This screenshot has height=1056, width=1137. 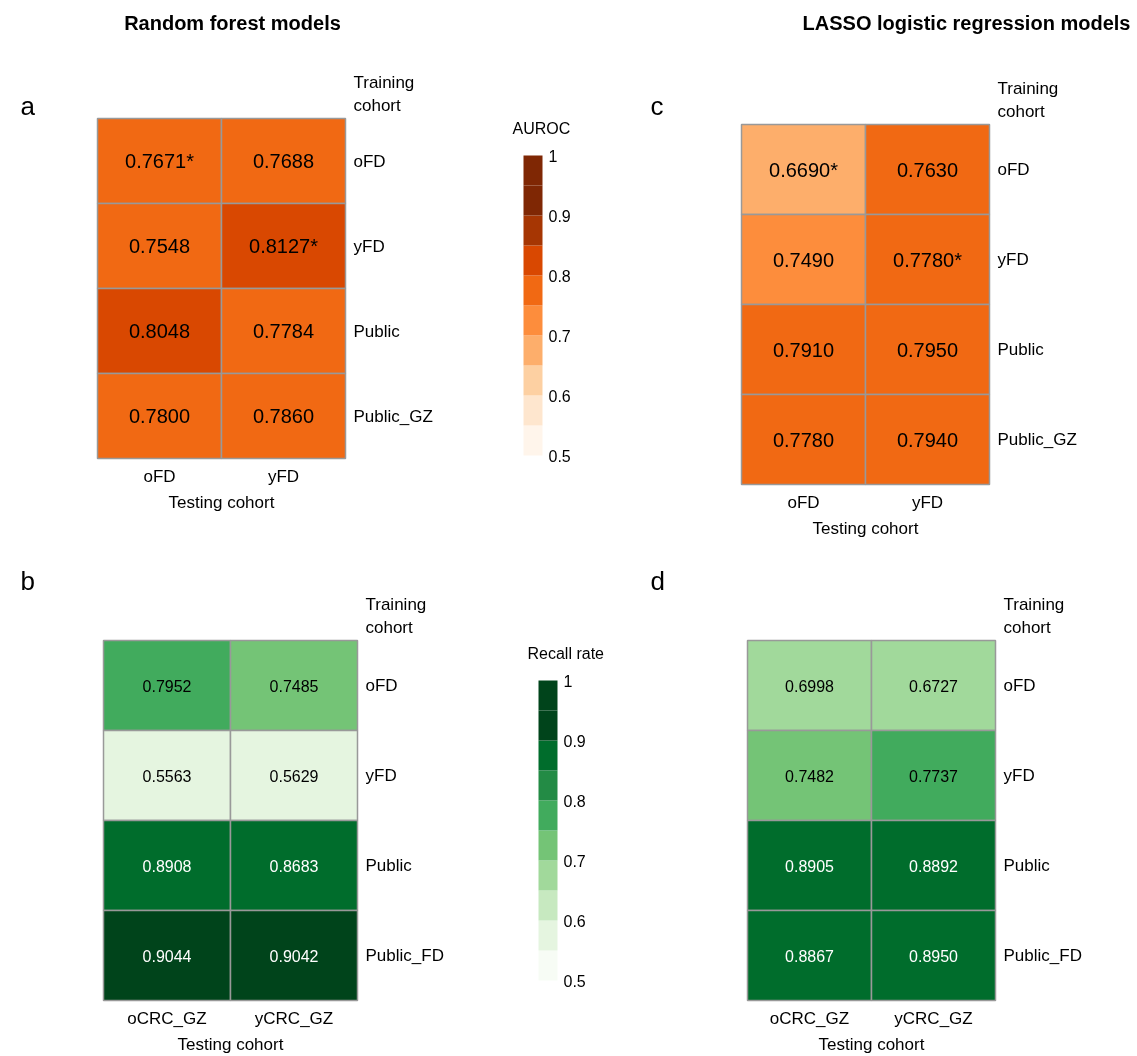 What do you see at coordinates (810, 866) in the screenshot?
I see `data-label: 0.8905` at bounding box center [810, 866].